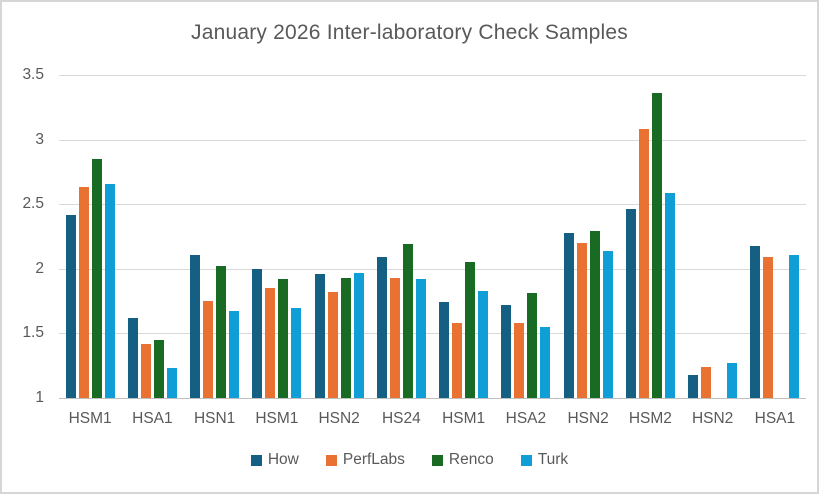  I want to click on x-axis-category-label: HSM2, so click(650, 418).